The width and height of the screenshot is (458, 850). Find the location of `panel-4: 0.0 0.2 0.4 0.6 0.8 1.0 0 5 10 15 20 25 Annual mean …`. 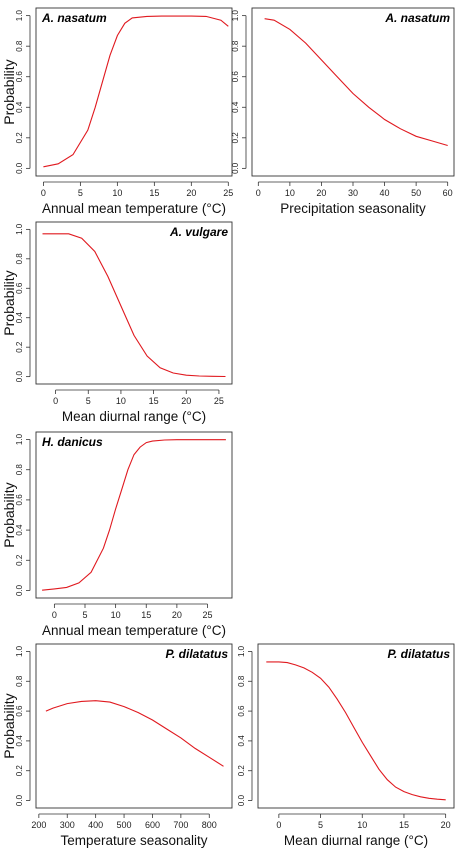

panel-4: 0.0 0.2 0.4 0.6 0.8 1.0 0 5 10 15 20 25 Annual mean … is located at coordinates (117, 534).